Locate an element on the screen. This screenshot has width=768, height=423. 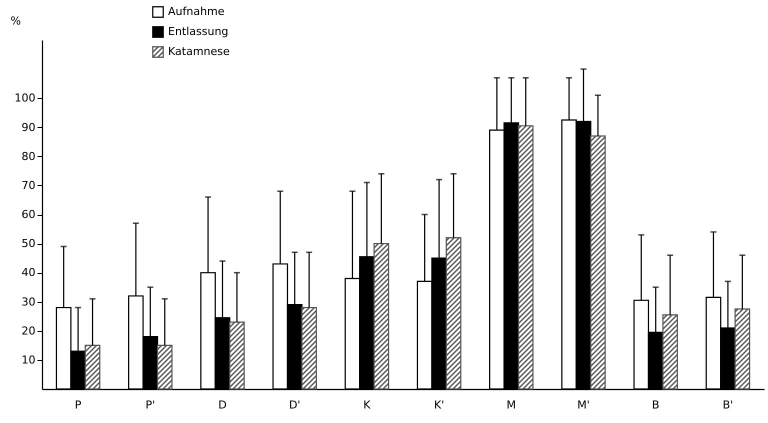
x-tick-label: B' is located at coordinates (728, 405).